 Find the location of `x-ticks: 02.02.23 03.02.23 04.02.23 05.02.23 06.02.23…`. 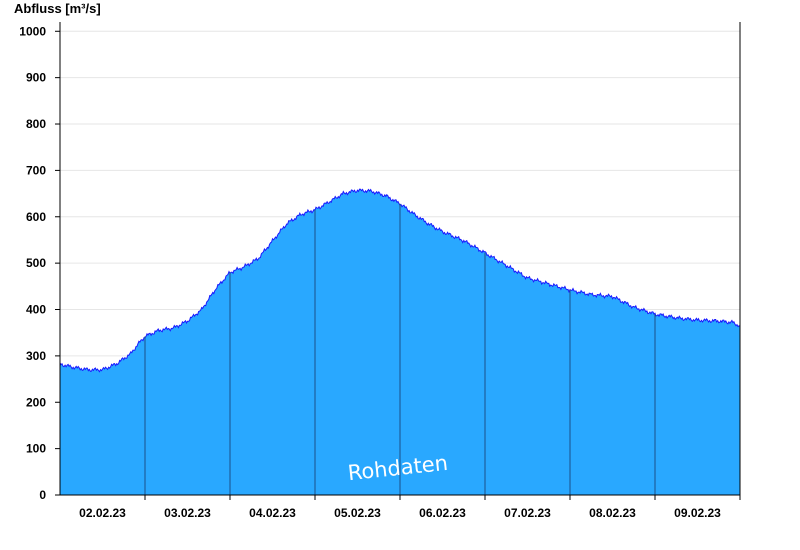

x-ticks: 02.02.23 03.02.23 04.02.23 05.02.23 06.02.23… is located at coordinates (410, 507).